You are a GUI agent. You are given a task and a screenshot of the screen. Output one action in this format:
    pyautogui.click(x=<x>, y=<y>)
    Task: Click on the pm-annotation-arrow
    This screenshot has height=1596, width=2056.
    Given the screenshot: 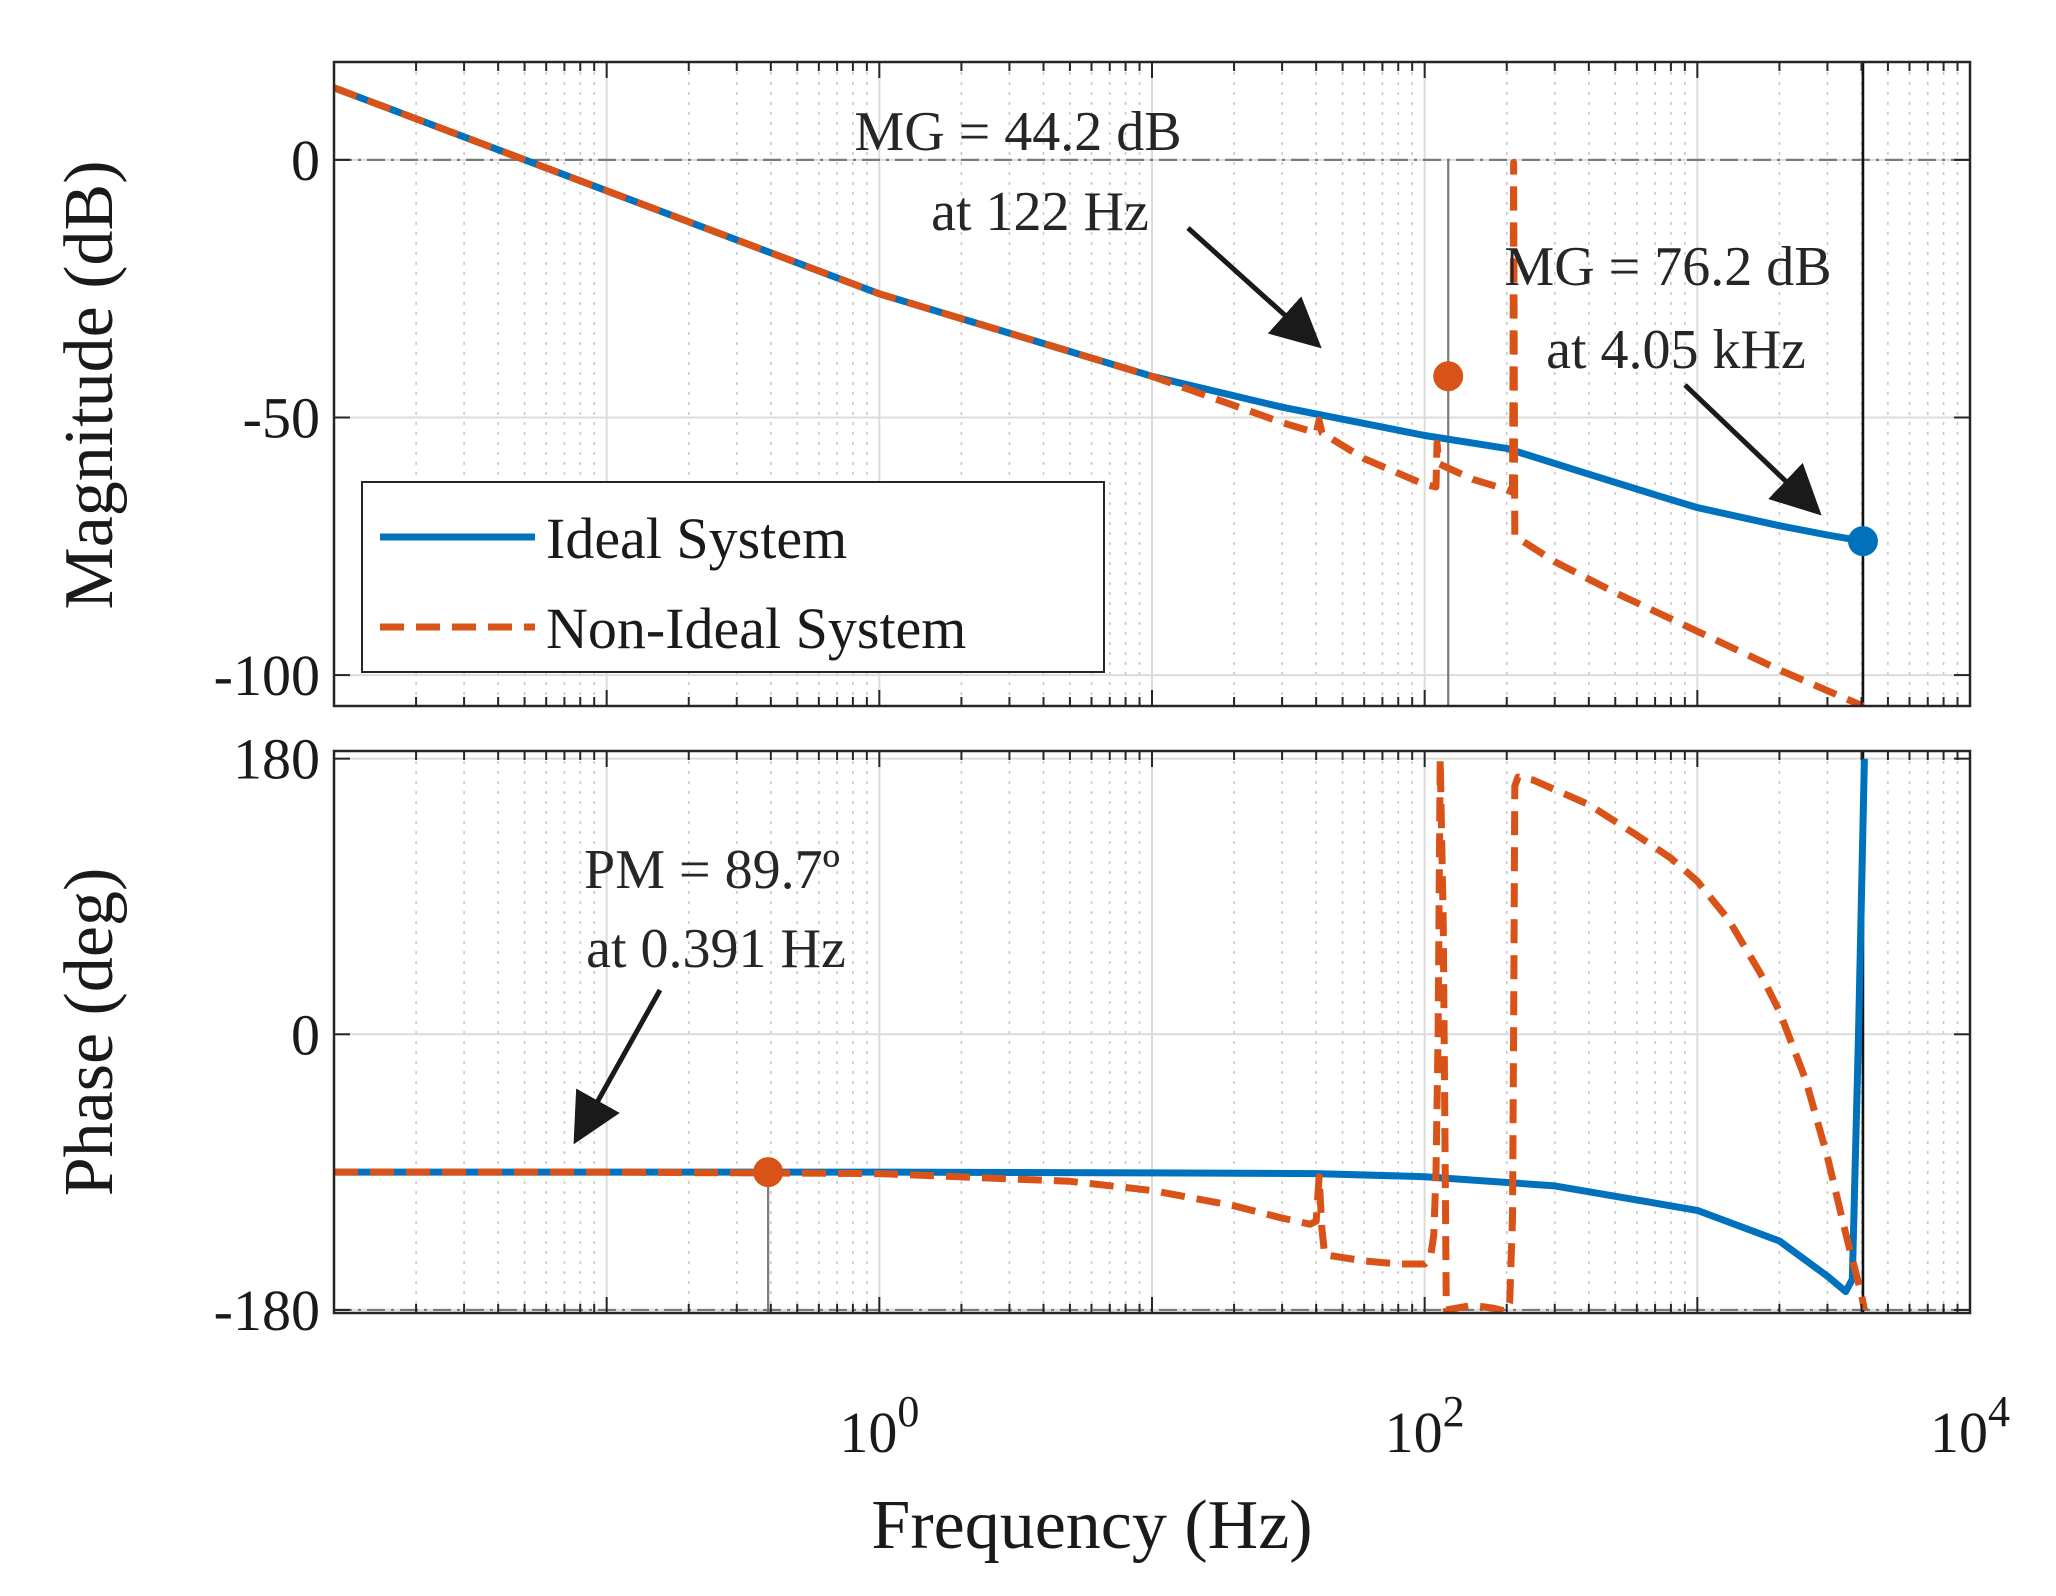 What is the action you would take?
    pyautogui.click(x=618, y=1066)
    